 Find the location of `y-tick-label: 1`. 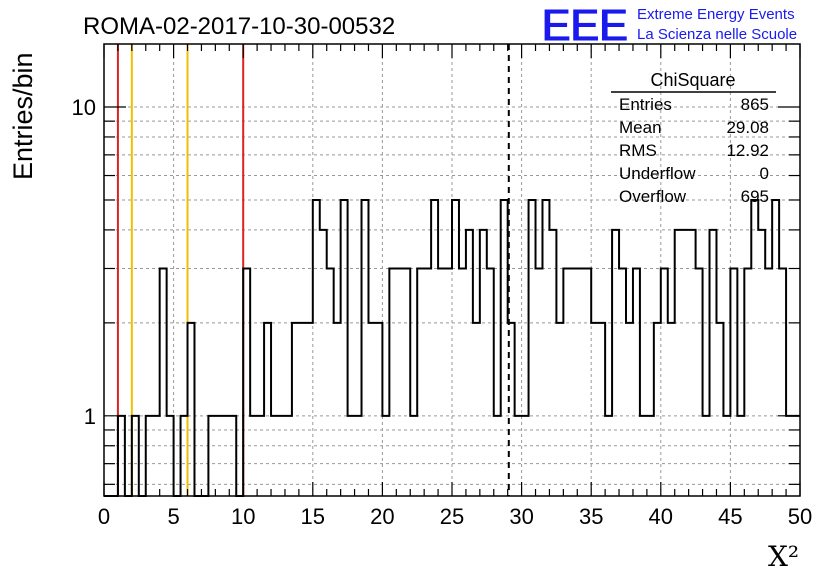

y-tick-label: 1 is located at coordinates (90, 416).